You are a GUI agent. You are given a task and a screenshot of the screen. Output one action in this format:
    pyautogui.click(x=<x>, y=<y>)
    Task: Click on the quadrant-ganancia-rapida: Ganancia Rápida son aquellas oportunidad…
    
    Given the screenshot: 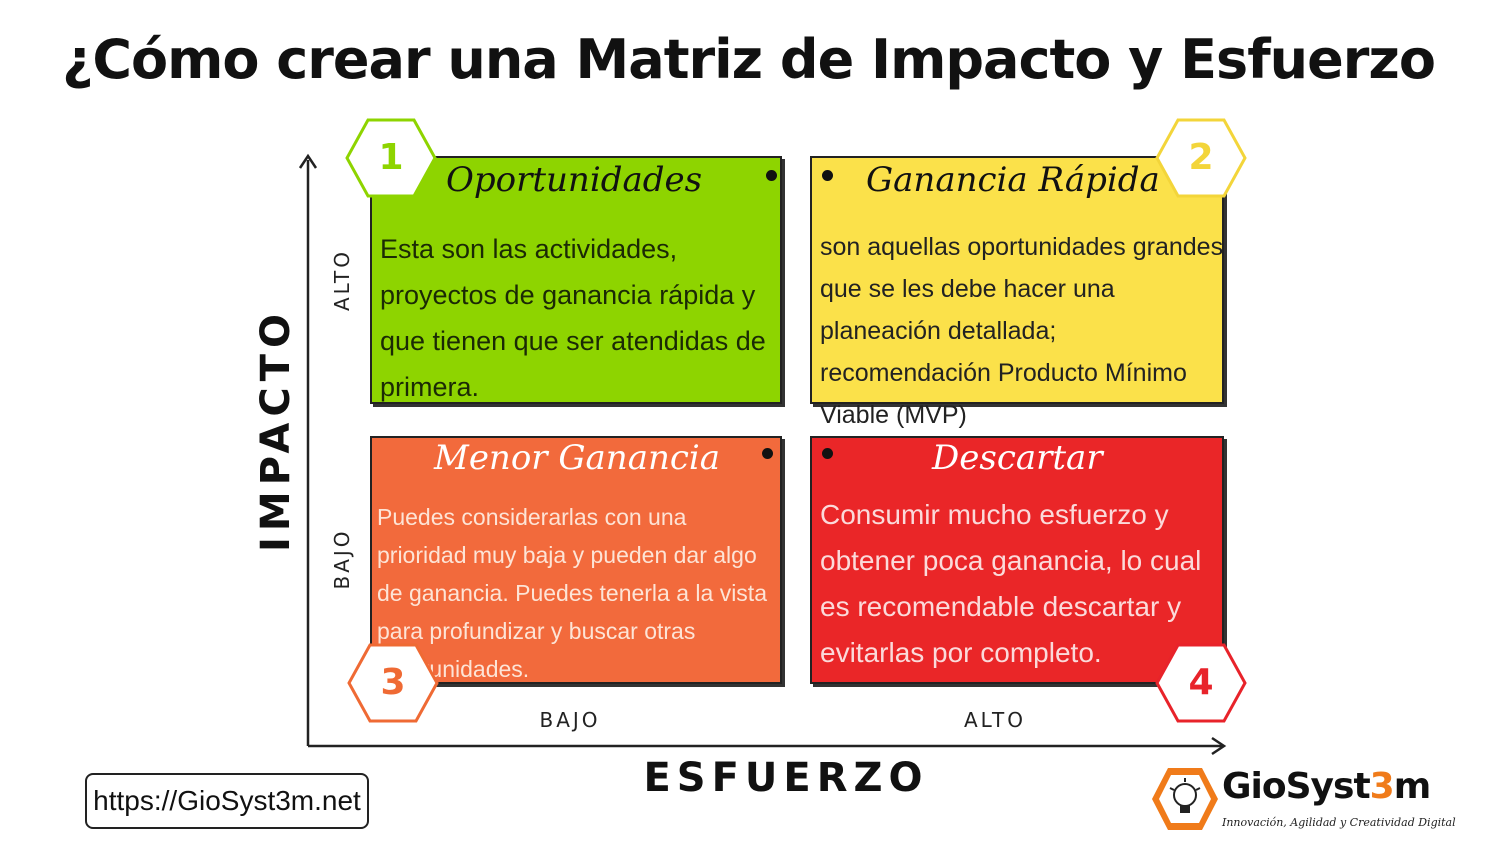 What is the action you would take?
    pyautogui.click(x=1017, y=292)
    